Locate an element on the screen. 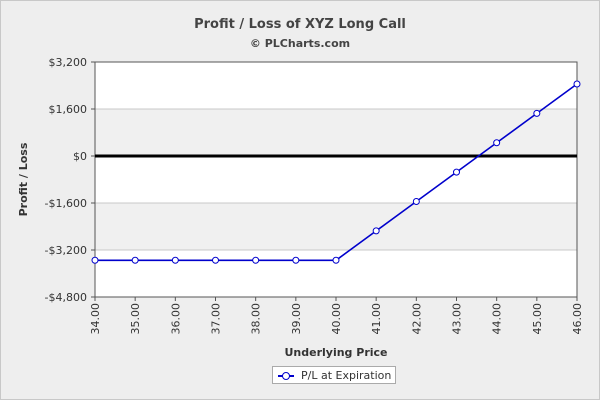  x-tick-label: 45.00 is located at coordinates (537, 319).